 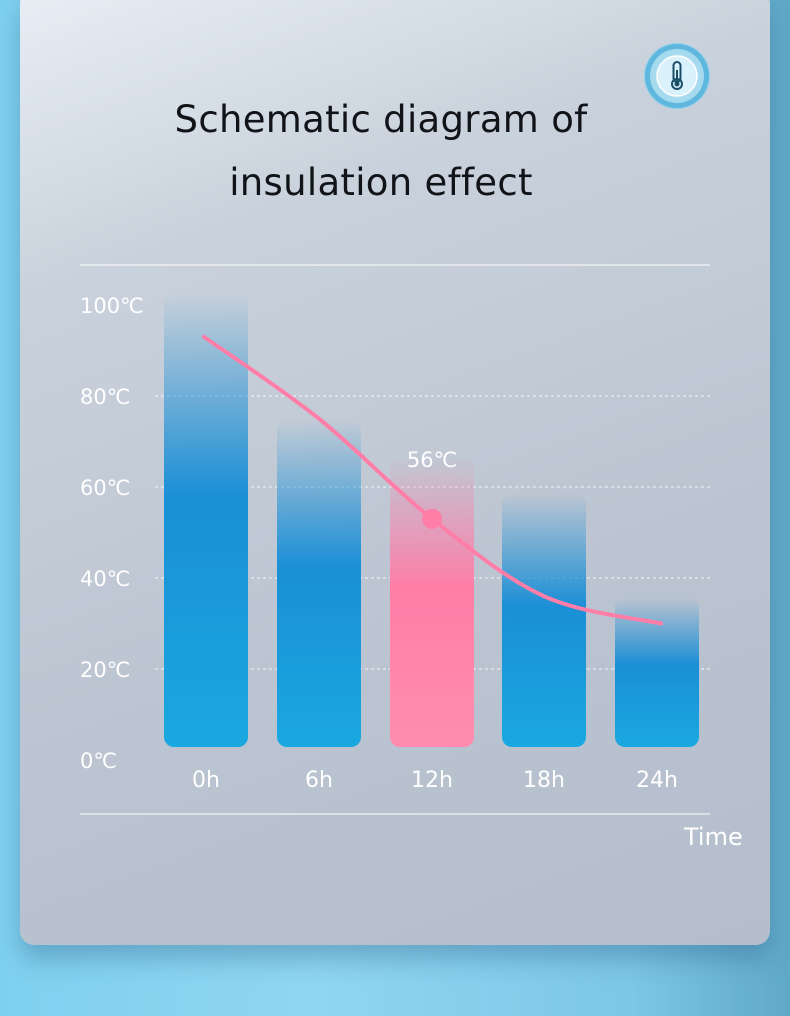 I want to click on y-tick-label: 20℃, so click(x=105, y=670).